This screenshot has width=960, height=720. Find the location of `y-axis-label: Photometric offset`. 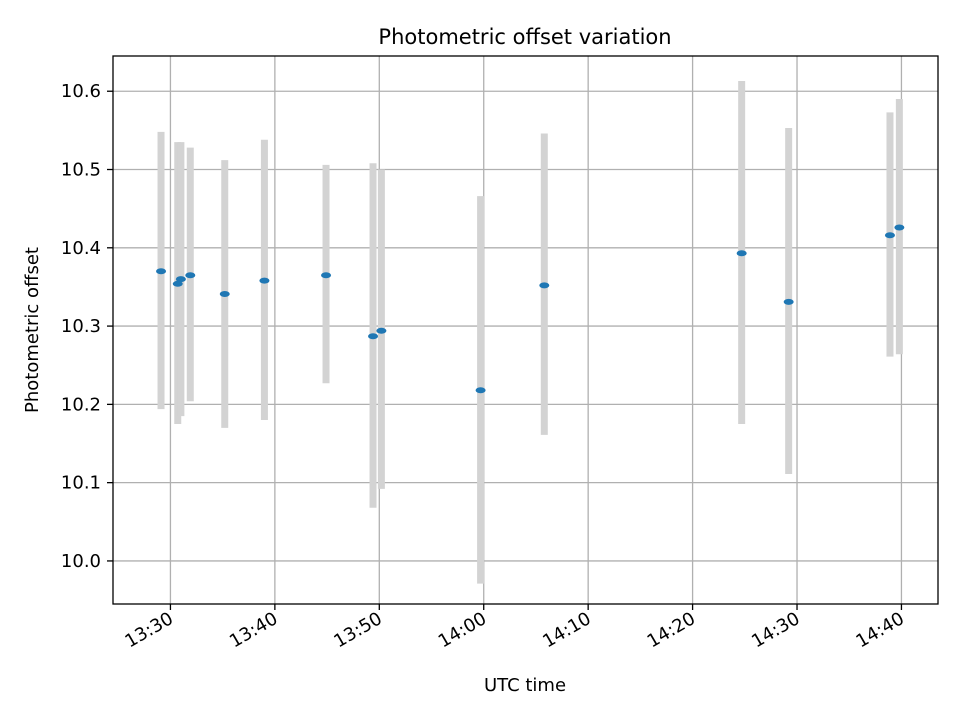

y-axis-label: Photometric offset is located at coordinates (32, 330).